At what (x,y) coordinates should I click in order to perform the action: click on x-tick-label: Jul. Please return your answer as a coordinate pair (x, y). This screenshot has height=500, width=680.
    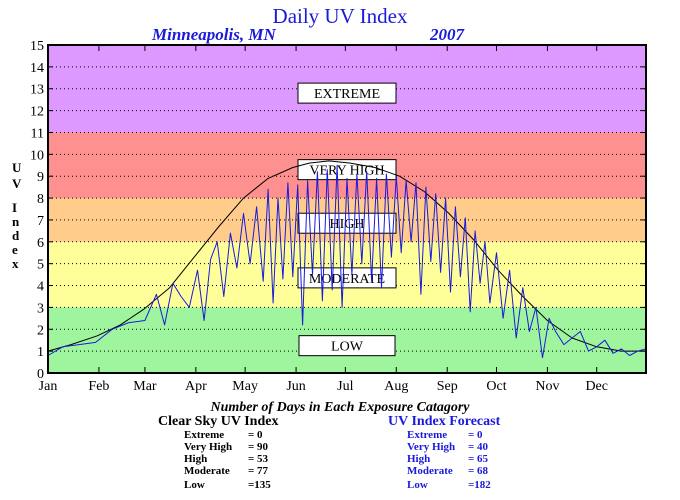
    Looking at the image, I should click on (345, 386).